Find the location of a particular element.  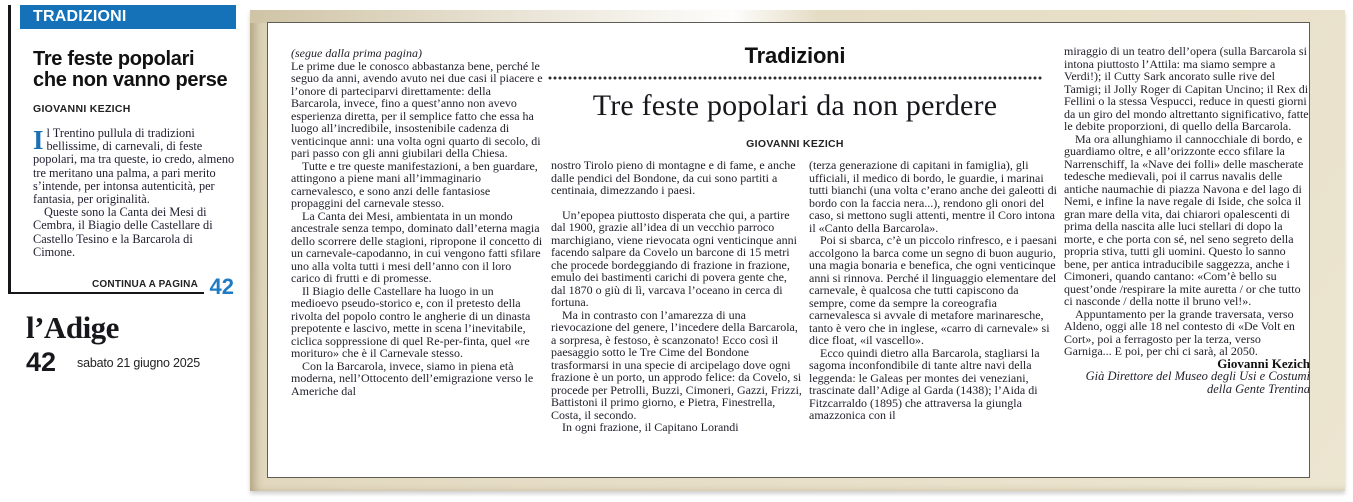

teaser-byline: GIOVANNI KEZICH is located at coordinates (82, 109).